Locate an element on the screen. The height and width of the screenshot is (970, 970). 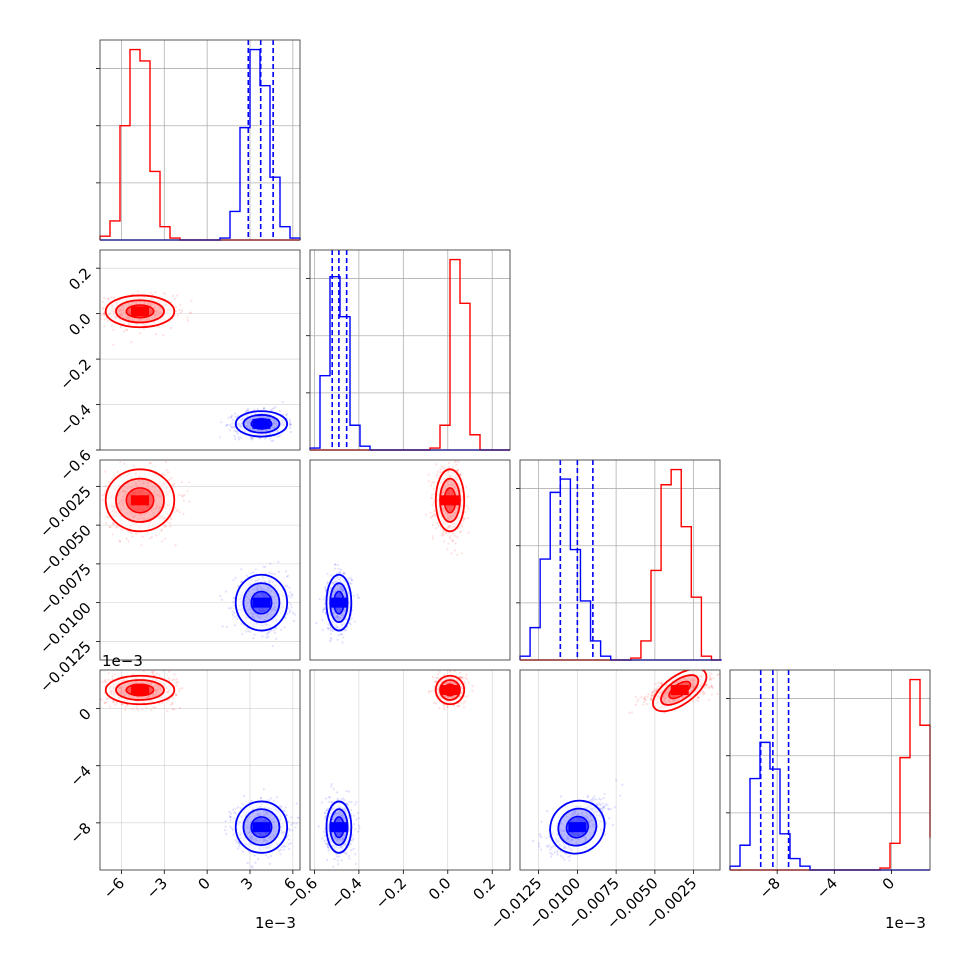
panel-p0 is located at coordinates (198, 140).